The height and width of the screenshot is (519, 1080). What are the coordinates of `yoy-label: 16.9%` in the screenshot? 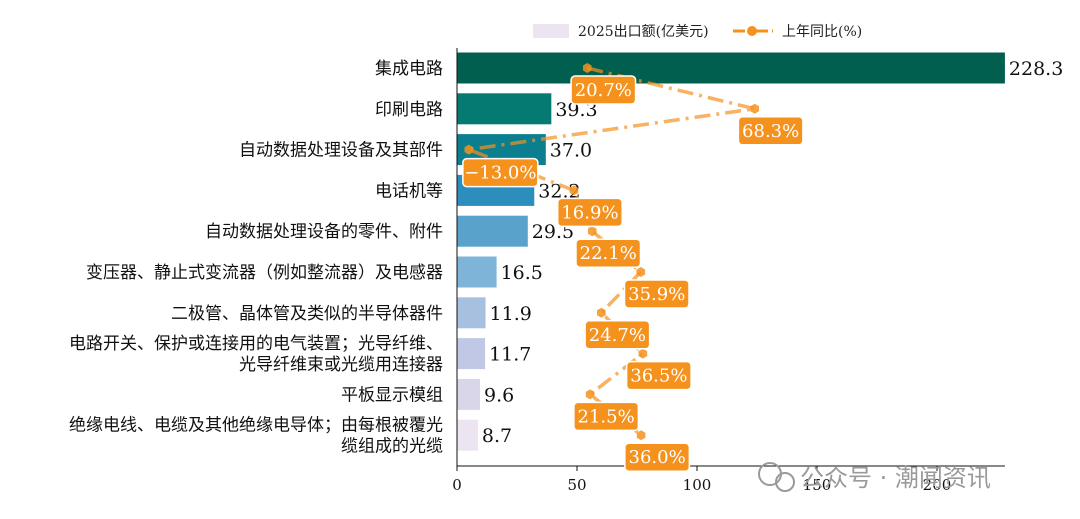 It's located at (589, 212).